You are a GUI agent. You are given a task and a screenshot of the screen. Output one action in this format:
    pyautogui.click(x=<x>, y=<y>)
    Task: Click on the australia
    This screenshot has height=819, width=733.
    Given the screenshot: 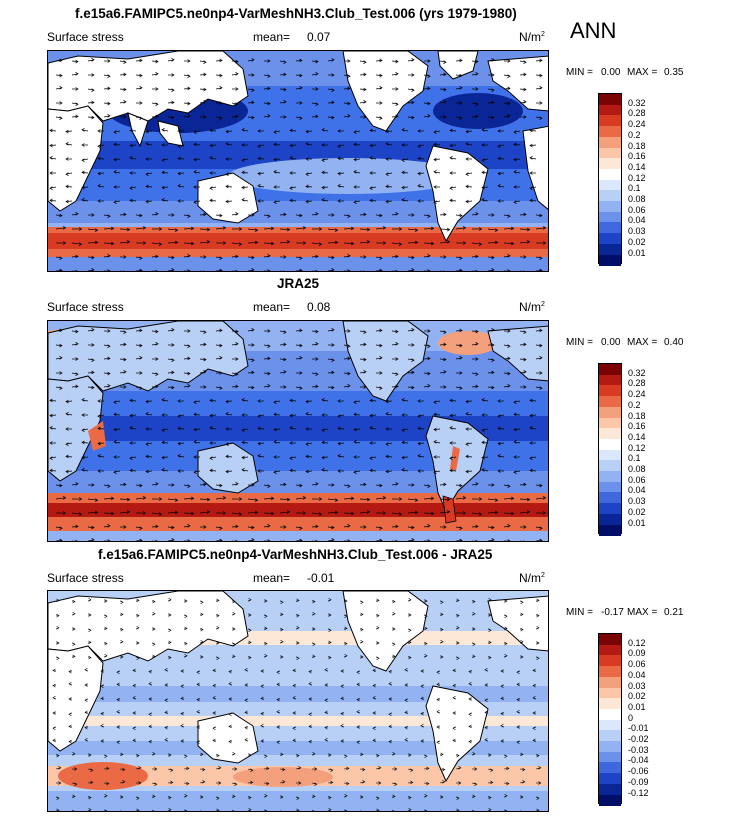 What is the action you would take?
    pyautogui.click(x=228, y=738)
    